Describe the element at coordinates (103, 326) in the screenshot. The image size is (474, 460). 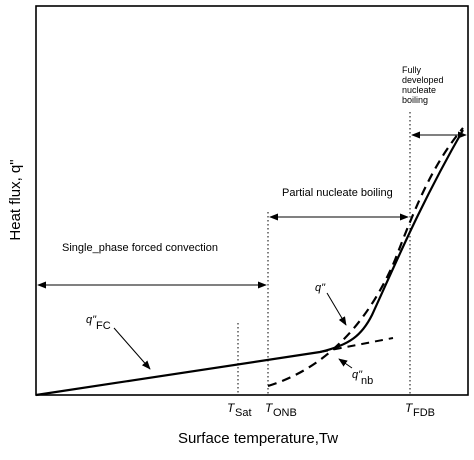
I see `q-fc-label-sub: FC` at that location.